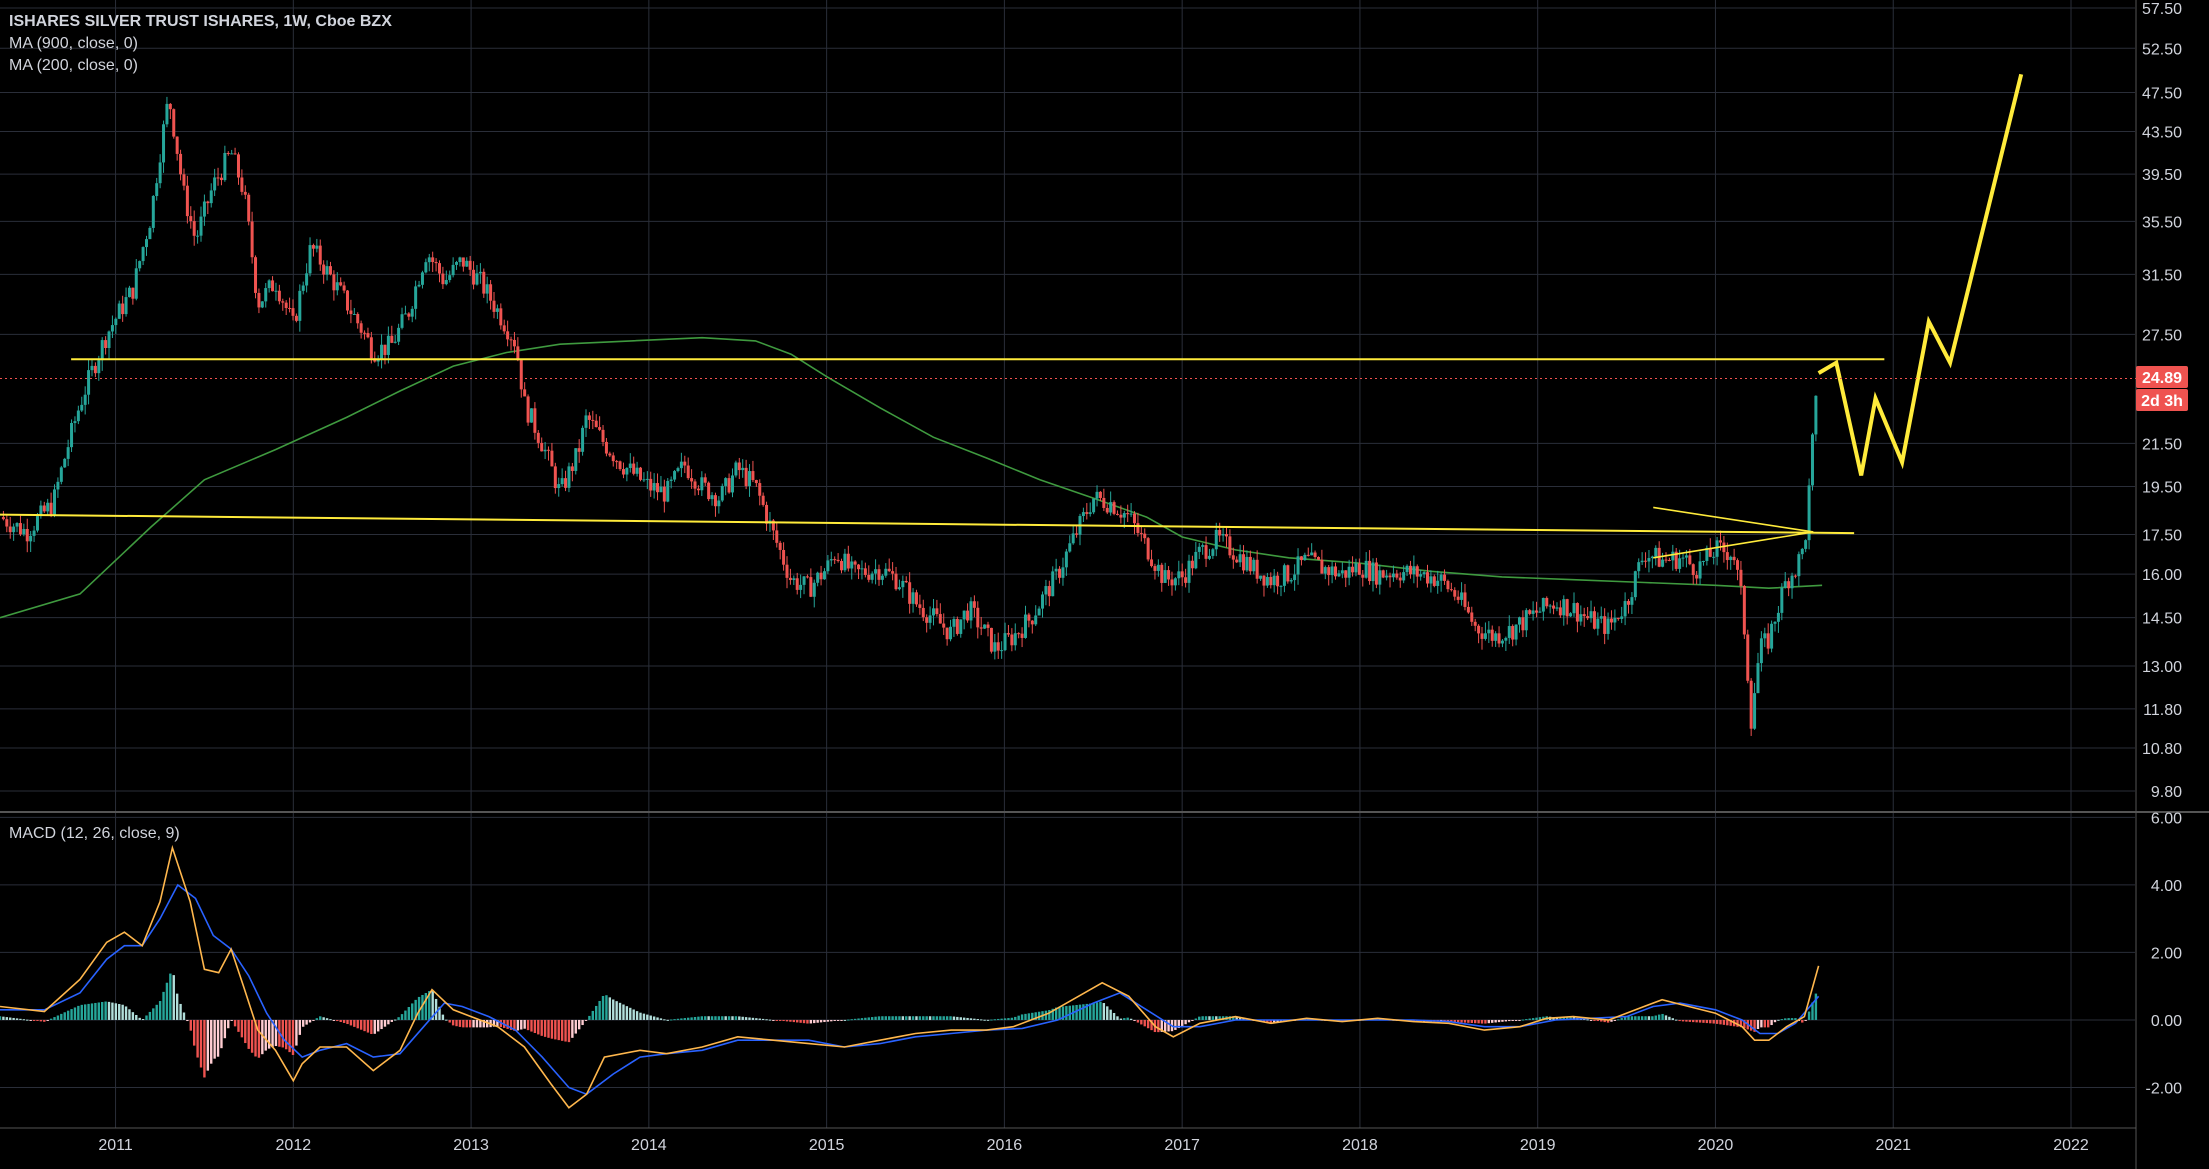  What do you see at coordinates (73, 65) in the screenshot?
I see `ma-200-label: MA (200, close, 0)` at bounding box center [73, 65].